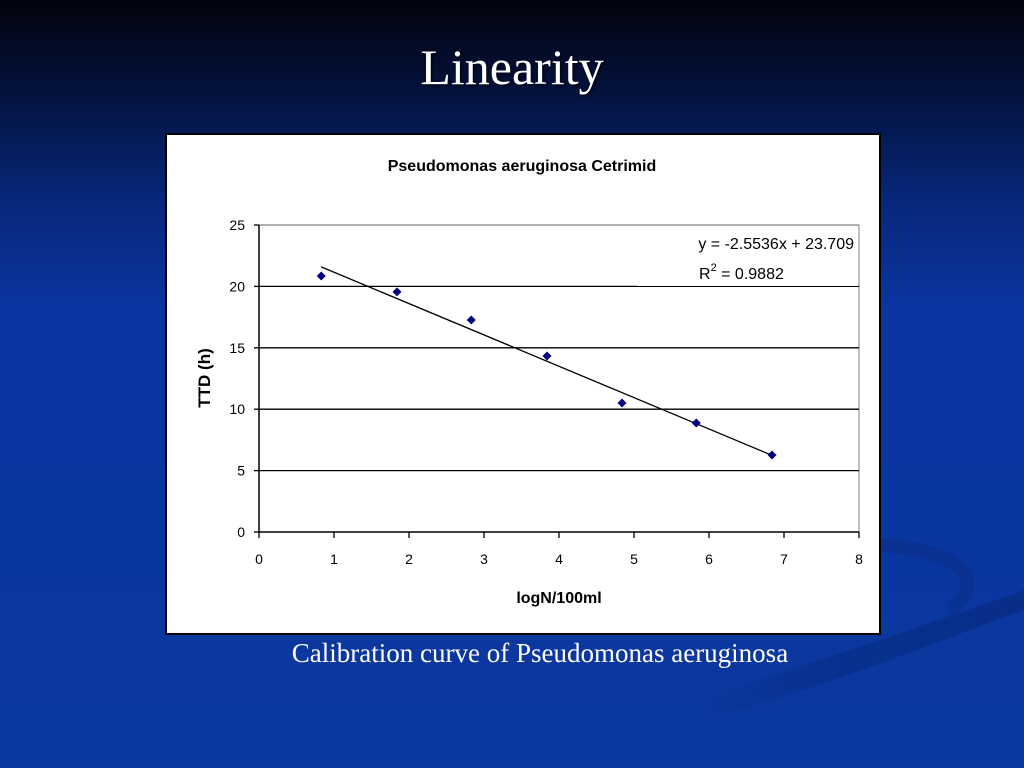 Image resolution: width=1024 pixels, height=768 pixels. Describe the element at coordinates (334, 559) in the screenshot. I see `x-tick-label: 1` at that location.